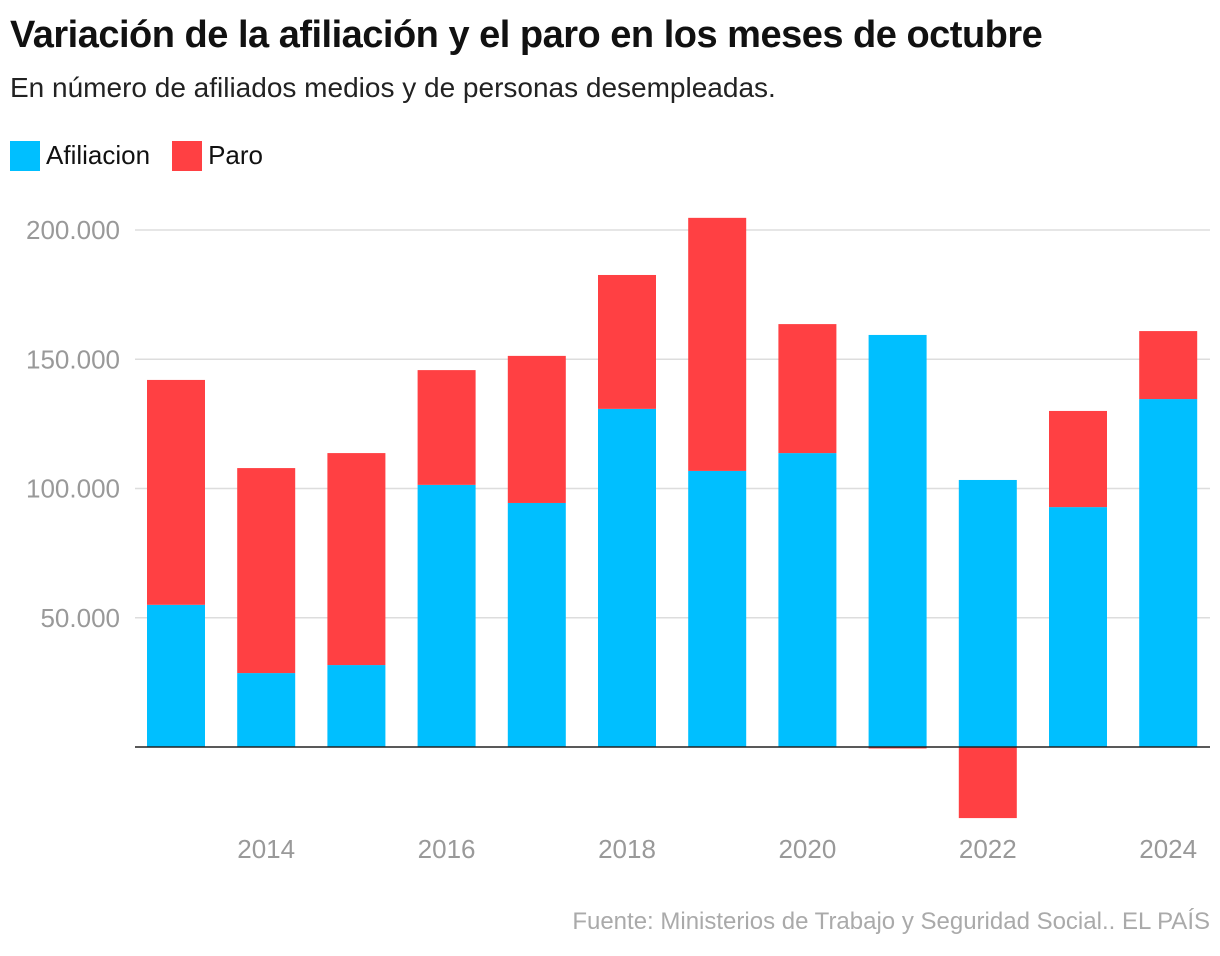 This screenshot has height=956, width=1220. I want to click on legend-item-afiliacion: Afiliacion, so click(80, 155).